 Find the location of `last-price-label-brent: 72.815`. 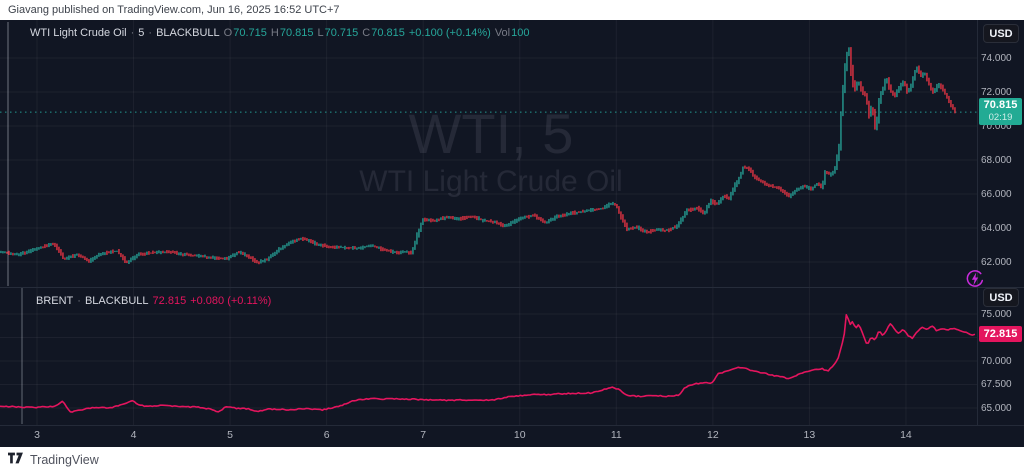

last-price-label-brent: 72.815 is located at coordinates (1000, 334).